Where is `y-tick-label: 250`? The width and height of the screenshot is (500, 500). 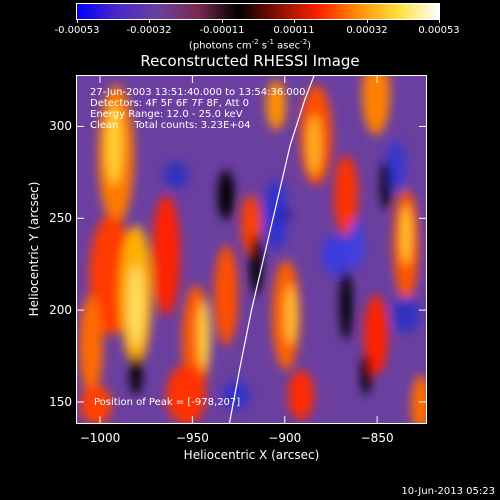
y-tick-label: 250 is located at coordinates (60, 218).